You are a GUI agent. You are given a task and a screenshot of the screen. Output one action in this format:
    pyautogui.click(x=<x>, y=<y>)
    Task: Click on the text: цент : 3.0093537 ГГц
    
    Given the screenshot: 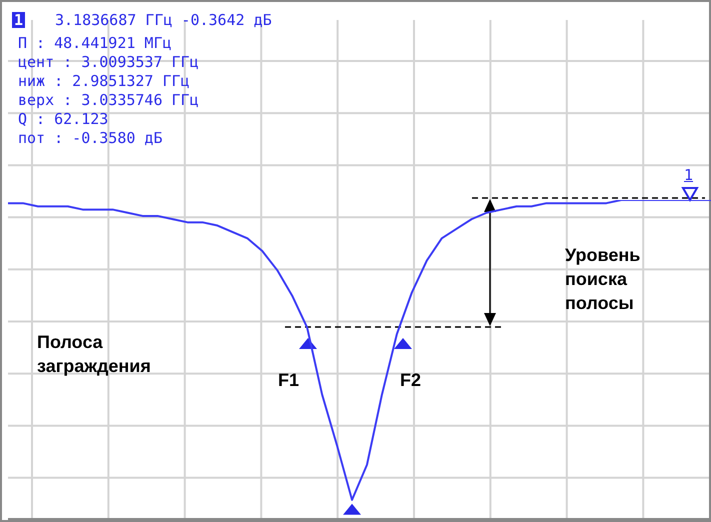 What is the action you would take?
    pyautogui.click(x=108, y=62)
    